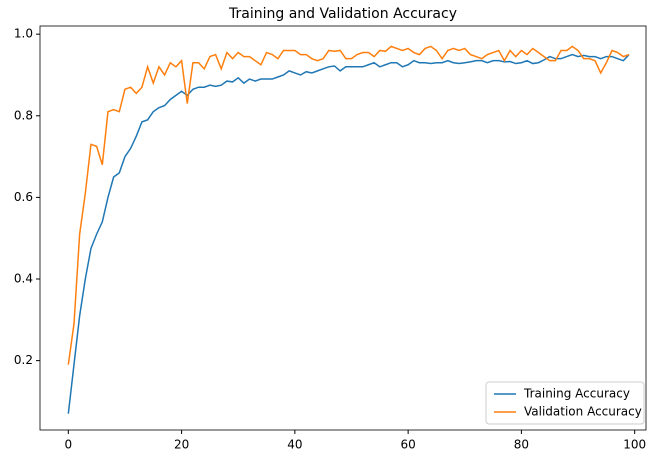 Image resolution: width=647 pixels, height=454 pixels. What do you see at coordinates (565, 403) in the screenshot?
I see `legend-box` at bounding box center [565, 403].